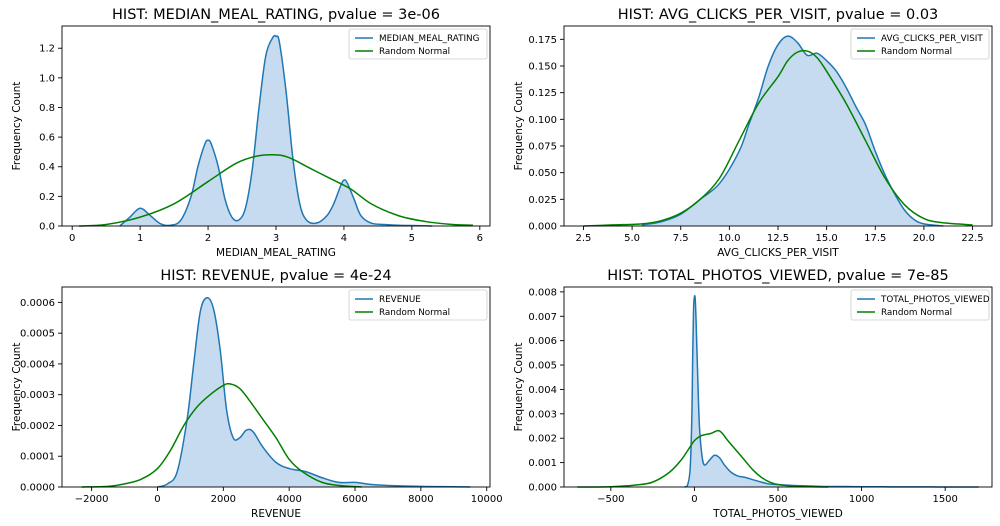  Describe the element at coordinates (37, 334) in the screenshot. I see `y-tick-label: 0.0005` at that location.